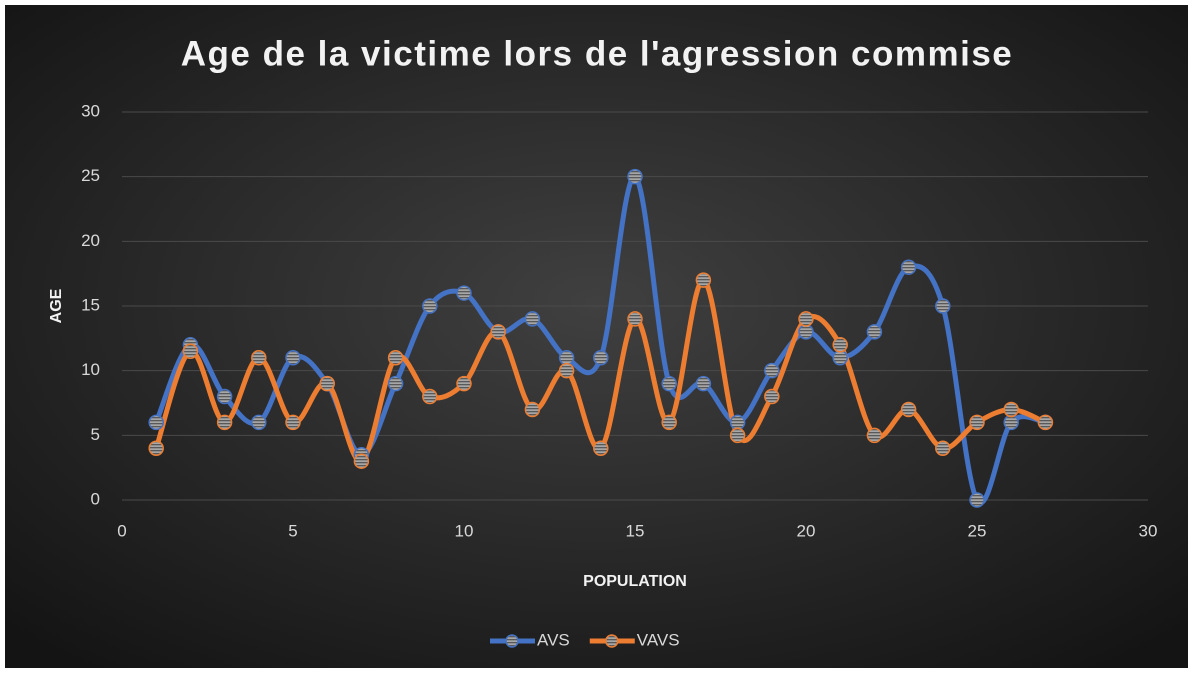 The width and height of the screenshot is (1194, 673). I want to click on y-tick-label: 10, so click(90, 369).